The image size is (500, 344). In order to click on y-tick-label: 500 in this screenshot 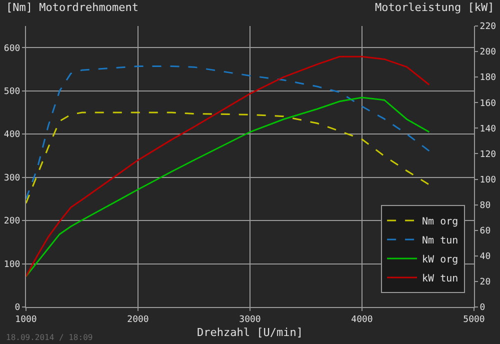, I will do `click(12, 92)`.